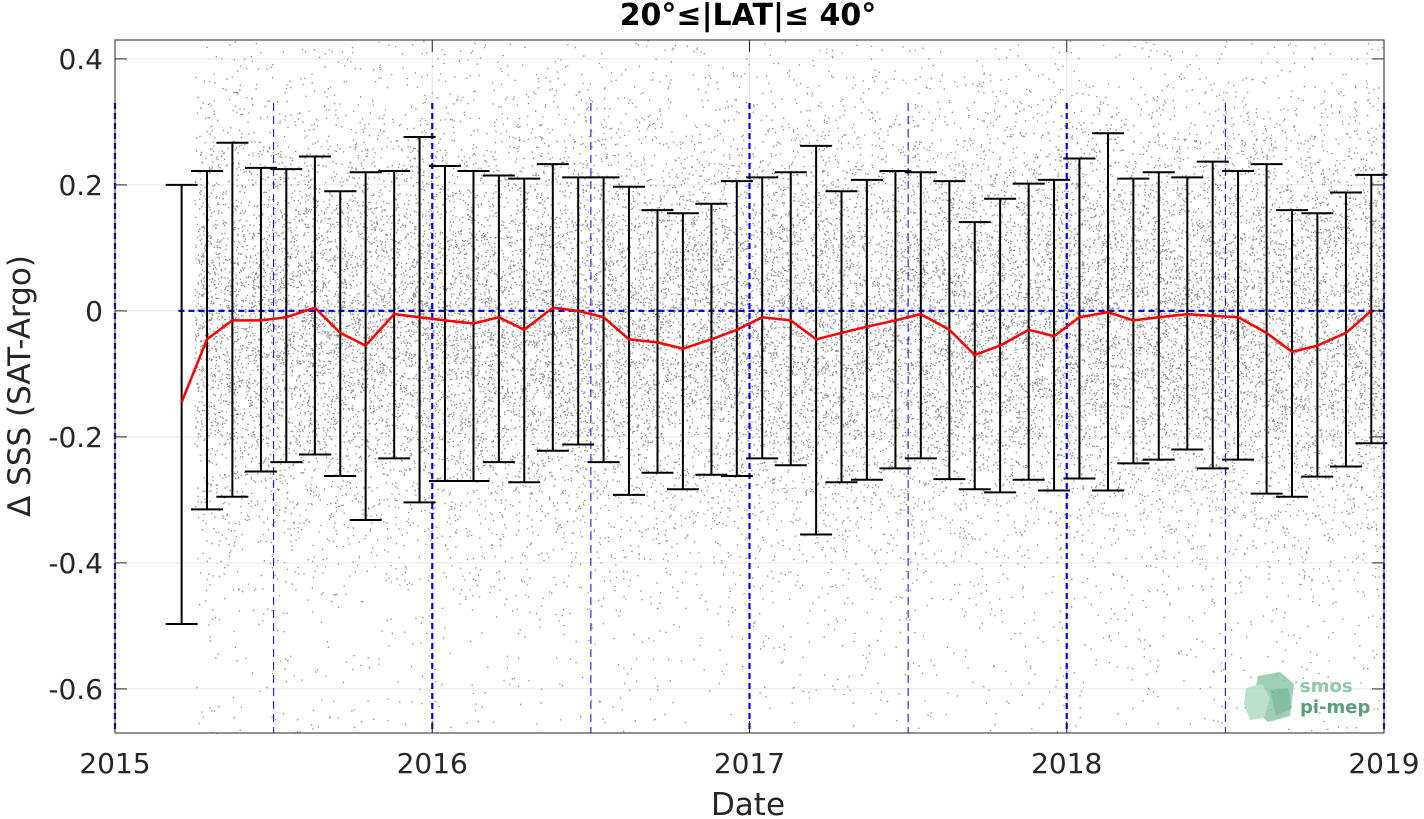 The width and height of the screenshot is (1424, 819). I want to click on y-tick-label: 0.2, so click(80, 185).